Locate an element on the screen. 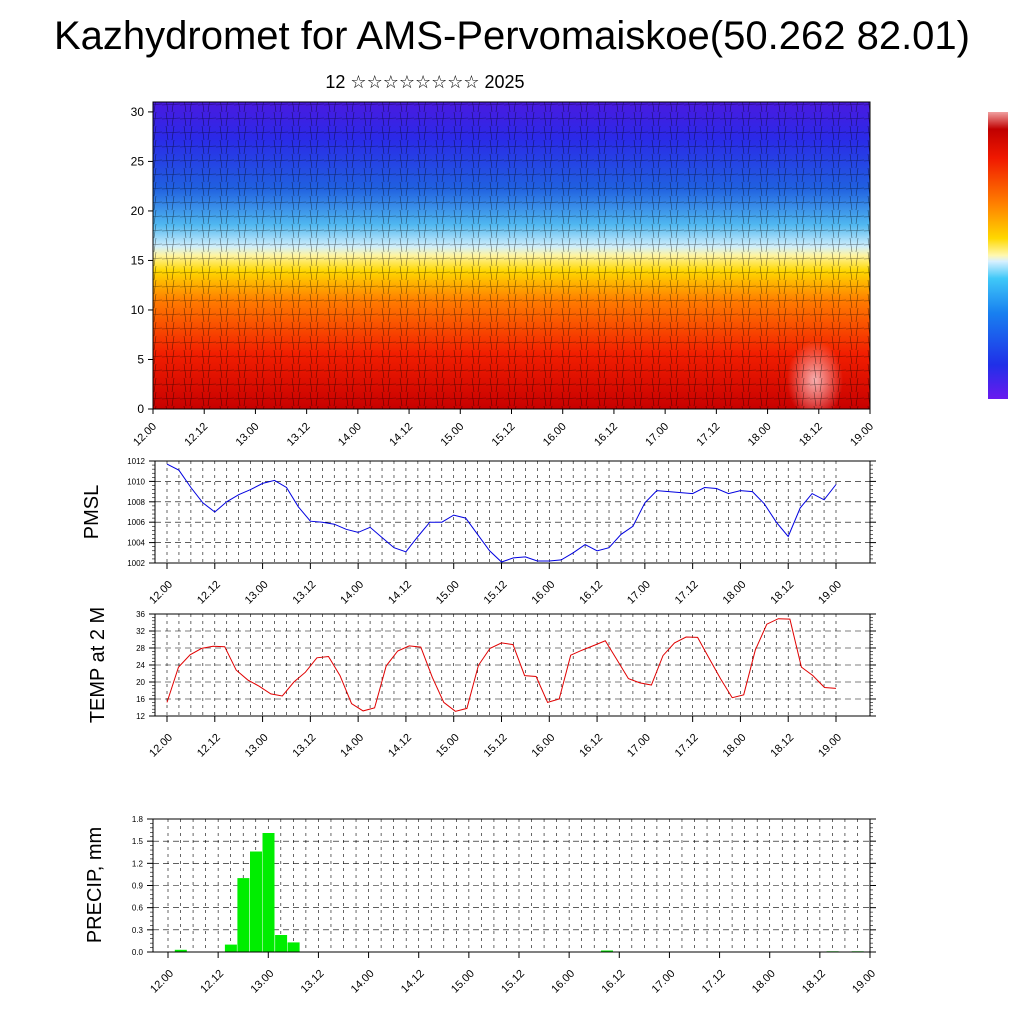  ytick-label-1: 0.3 is located at coordinates (138, 930).